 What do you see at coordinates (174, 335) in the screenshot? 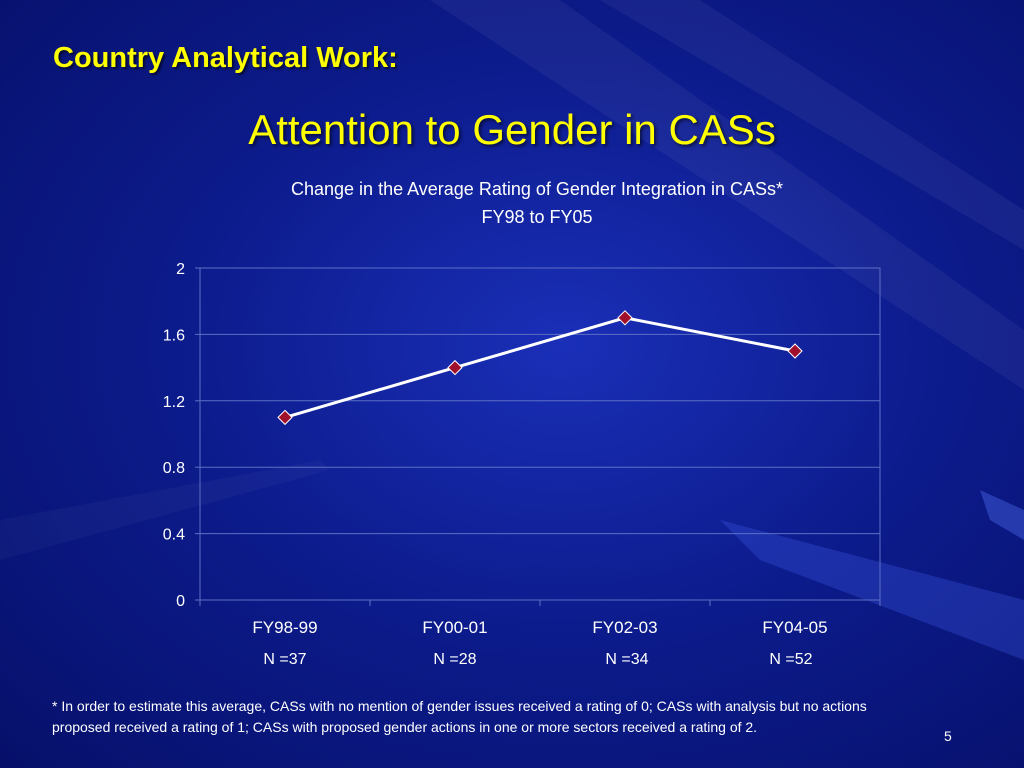
I see `y-tick-label: 1.6` at bounding box center [174, 335].